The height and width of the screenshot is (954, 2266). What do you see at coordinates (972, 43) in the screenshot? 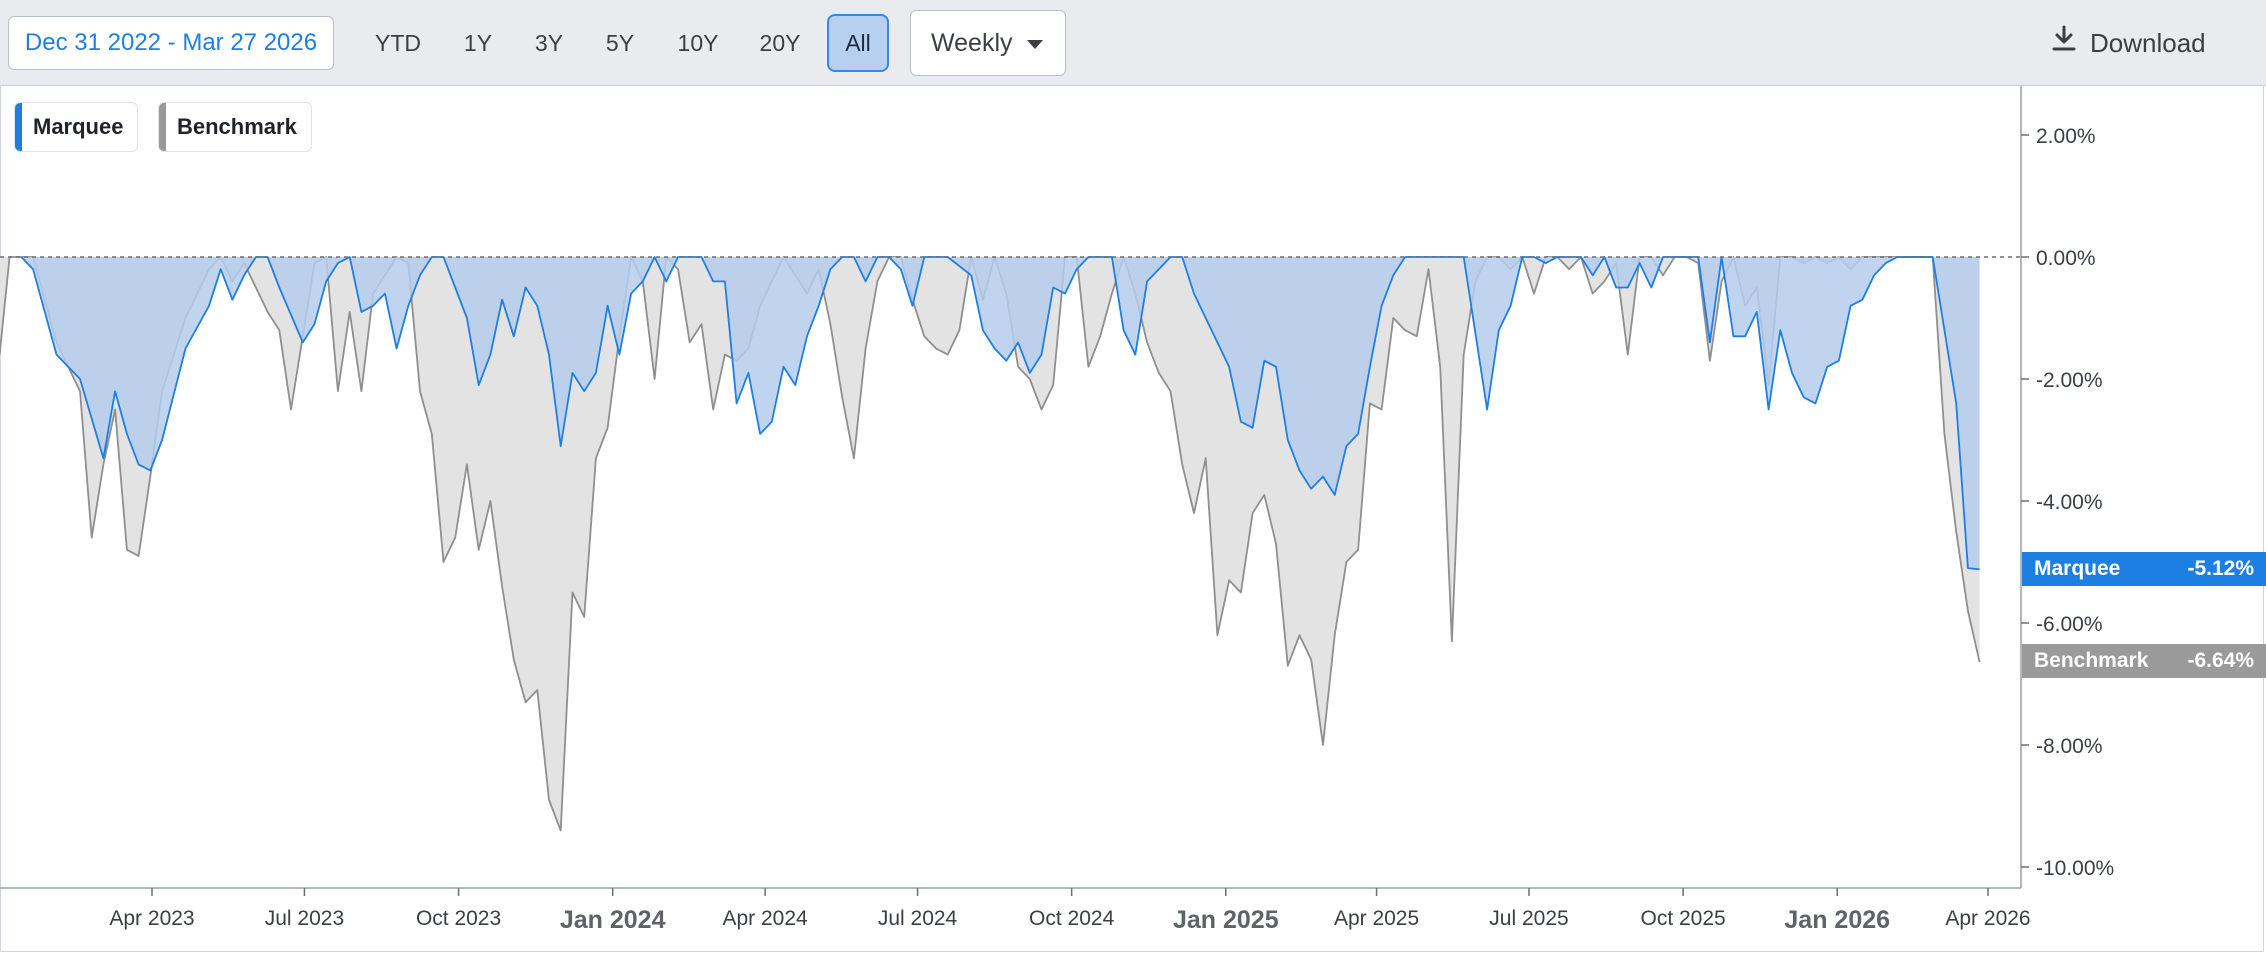
I see `frequency-value: Weekly` at bounding box center [972, 43].